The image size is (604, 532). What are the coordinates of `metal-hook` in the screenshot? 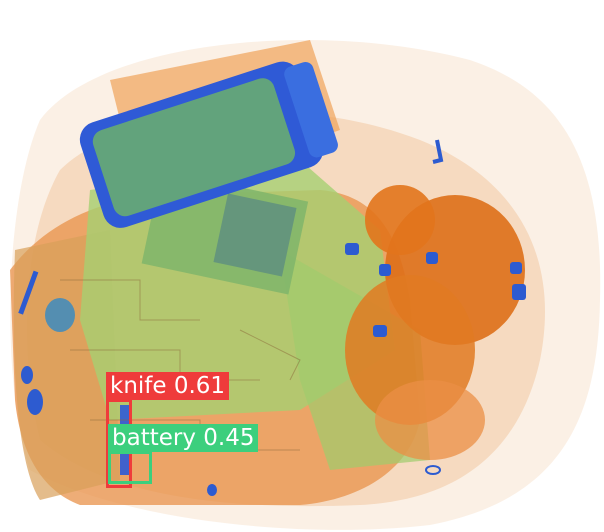 It's located at (438, 151).